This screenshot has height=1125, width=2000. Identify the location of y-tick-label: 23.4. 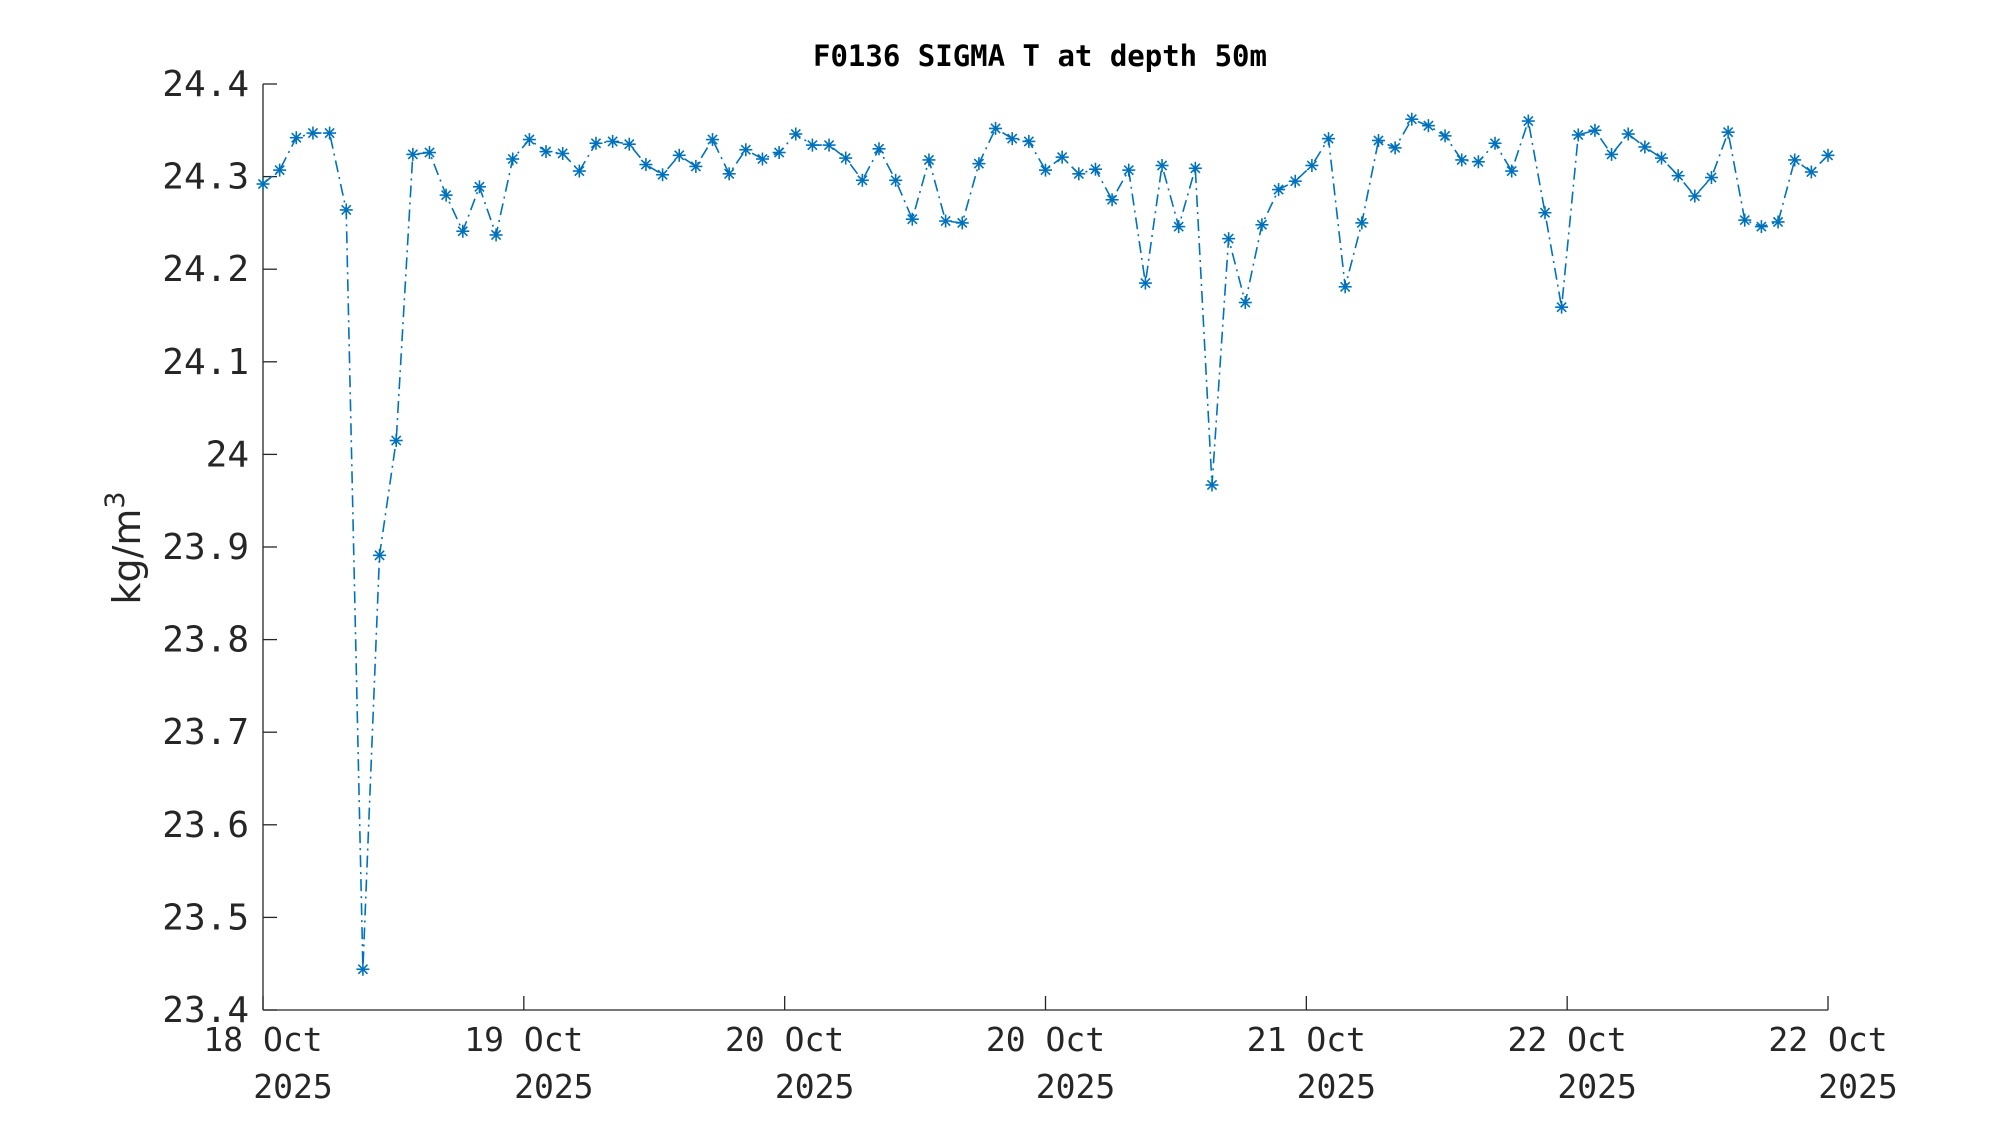
(205, 1010).